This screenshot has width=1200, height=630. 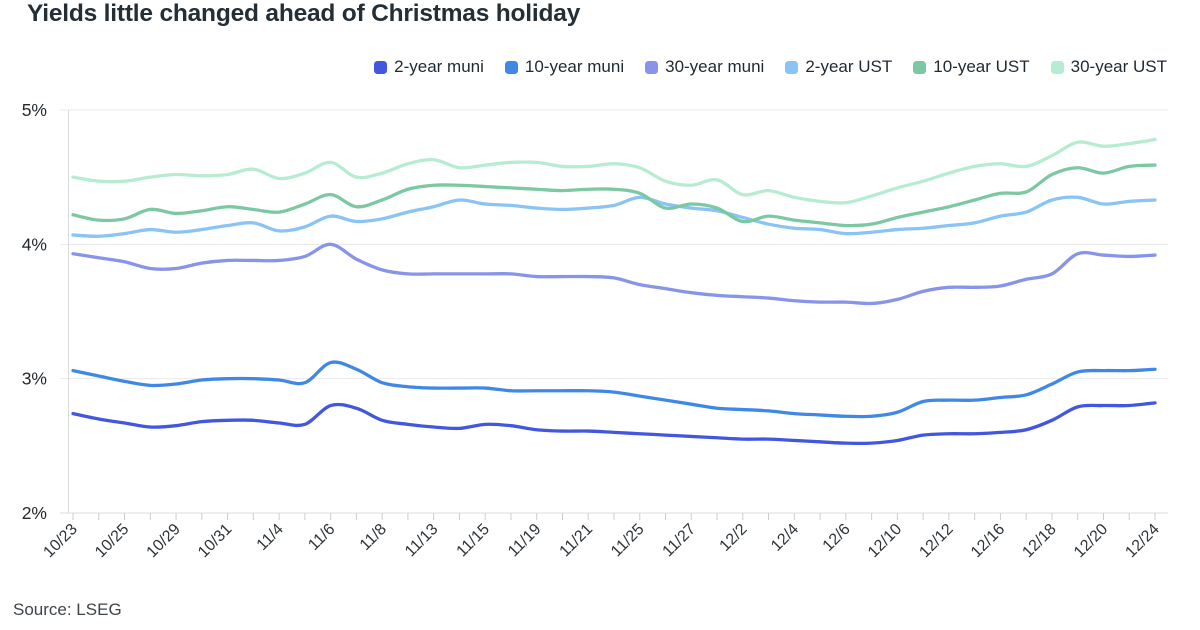 What do you see at coordinates (614, 216) in the screenshot?
I see `series-line-2-year-ust` at bounding box center [614, 216].